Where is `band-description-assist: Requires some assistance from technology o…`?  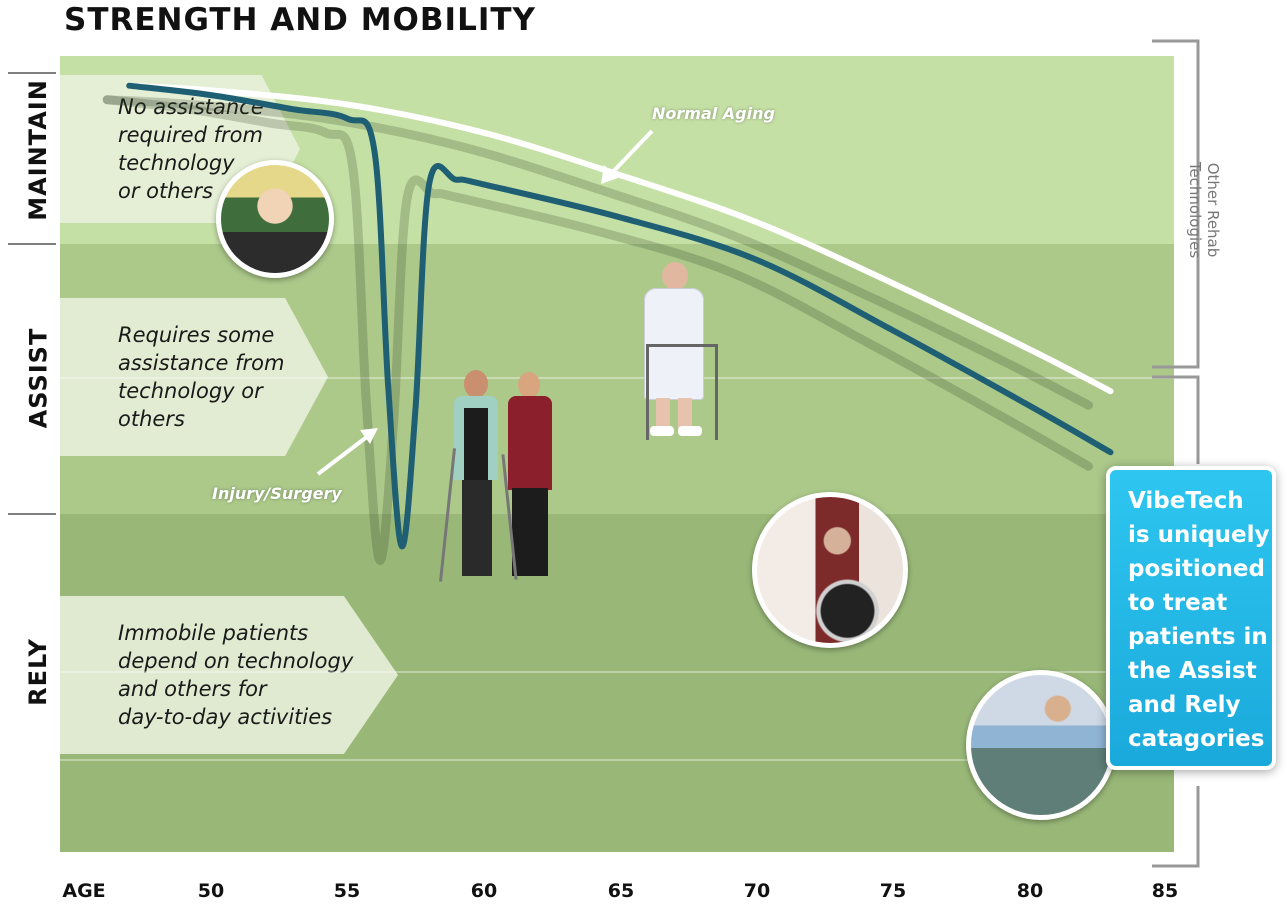 band-description-assist: Requires some assistance from technology o… is located at coordinates (194, 377).